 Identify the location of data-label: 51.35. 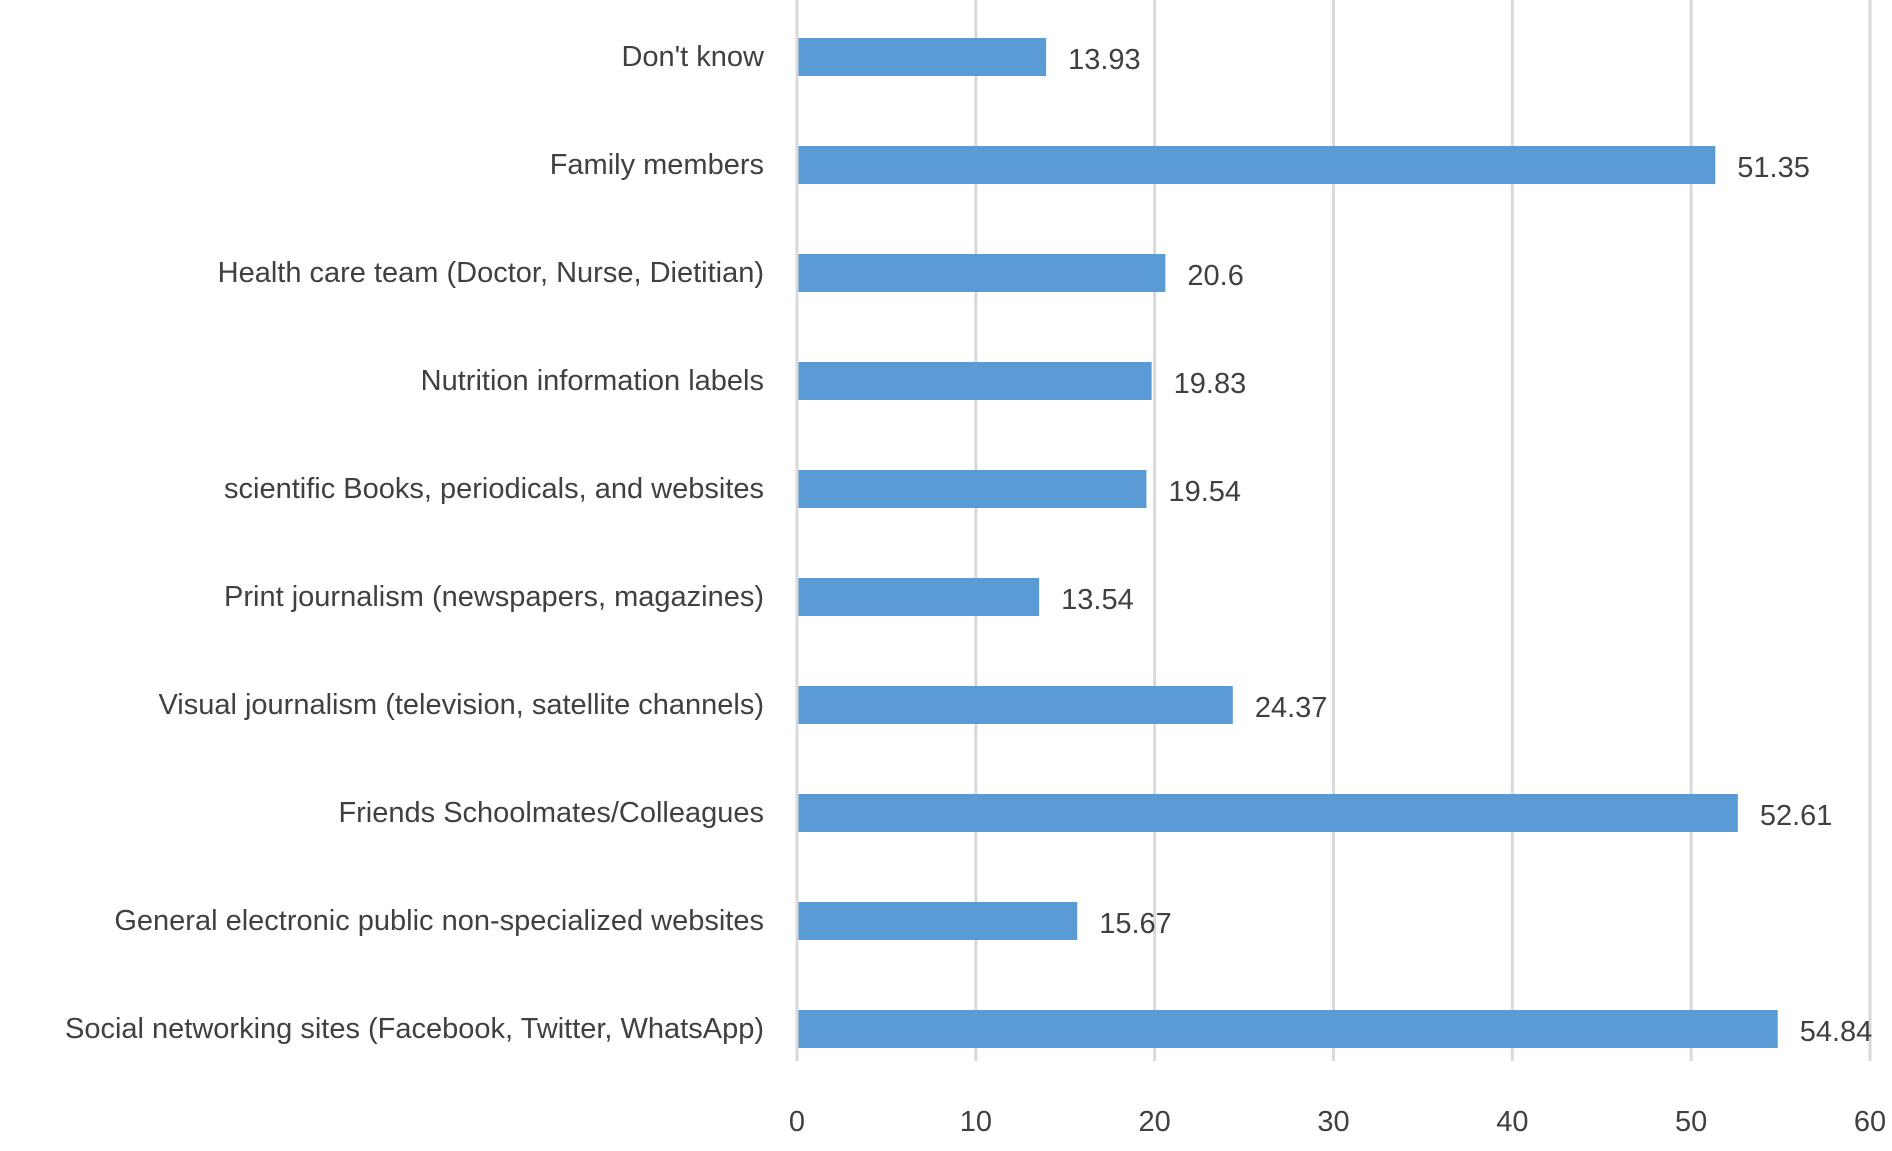
(1773, 168).